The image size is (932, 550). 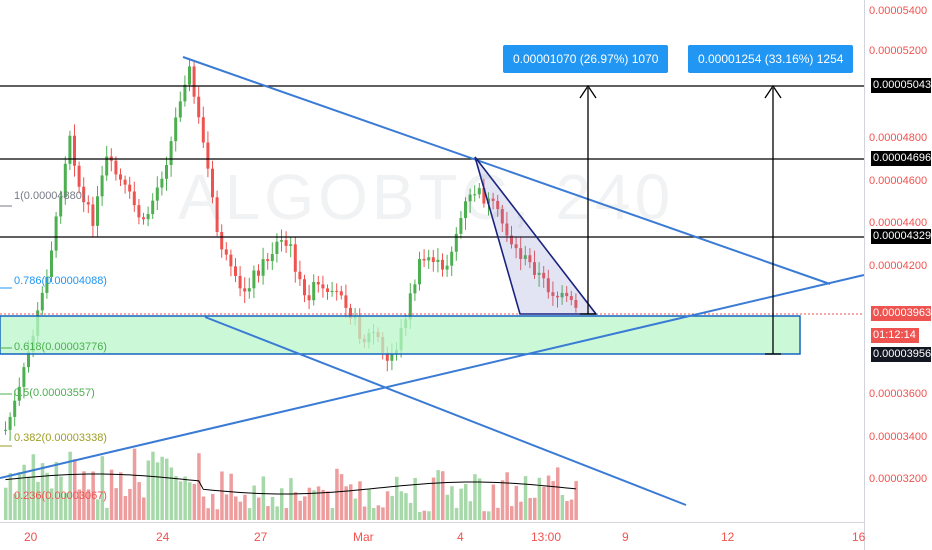 What do you see at coordinates (588, 199) in the screenshot?
I see `projection-arrow-left` at bounding box center [588, 199].